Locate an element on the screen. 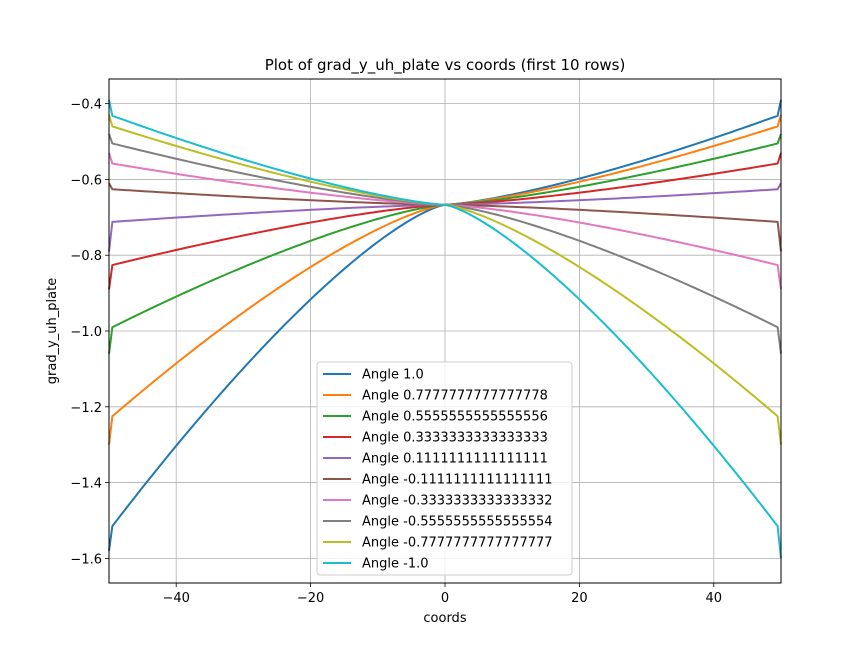 Image resolution: width=868 pixels, height=658 pixels. legend-label: Angle -0.1111111111111111 is located at coordinates (457, 480).